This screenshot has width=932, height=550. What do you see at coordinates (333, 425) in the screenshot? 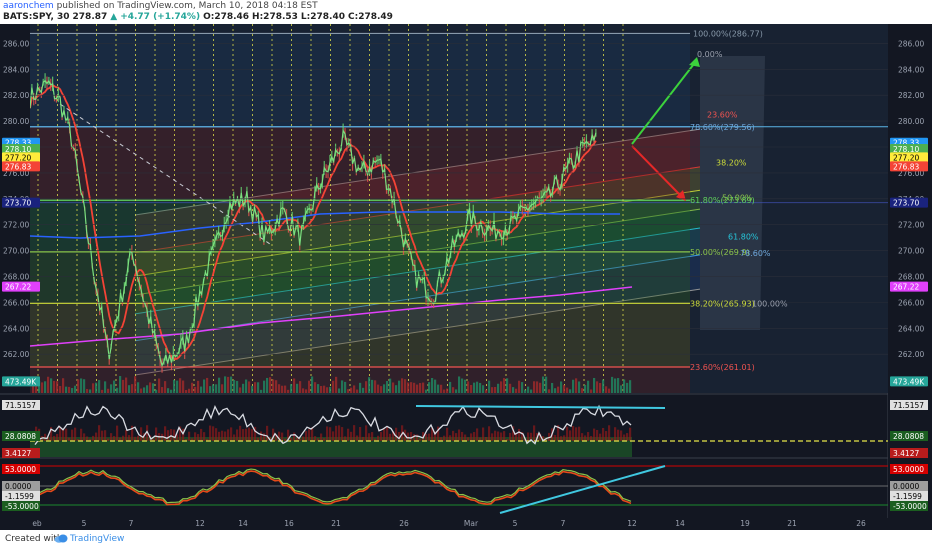
I see `osc1-line` at bounding box center [333, 425].